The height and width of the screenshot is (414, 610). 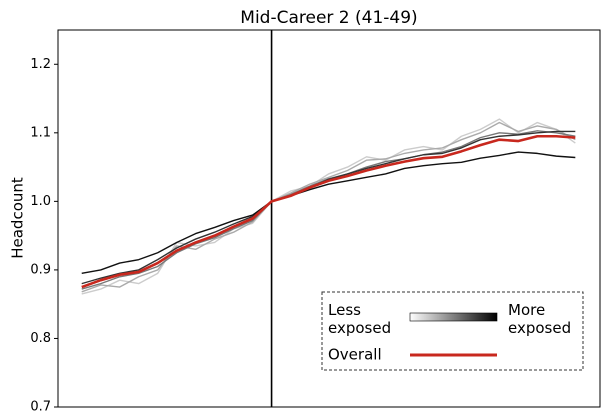 I want to click on y-tick-label: 0.9, so click(x=40, y=269).